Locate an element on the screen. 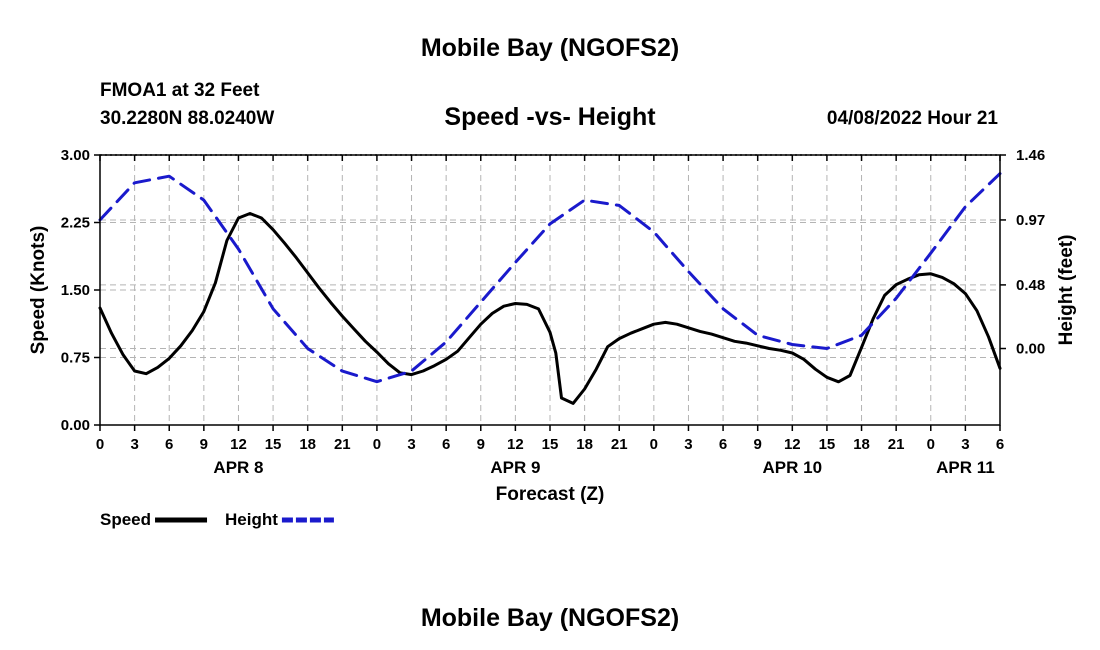 The width and height of the screenshot is (1100, 650). legend: Speed Height is located at coordinates (217, 519).